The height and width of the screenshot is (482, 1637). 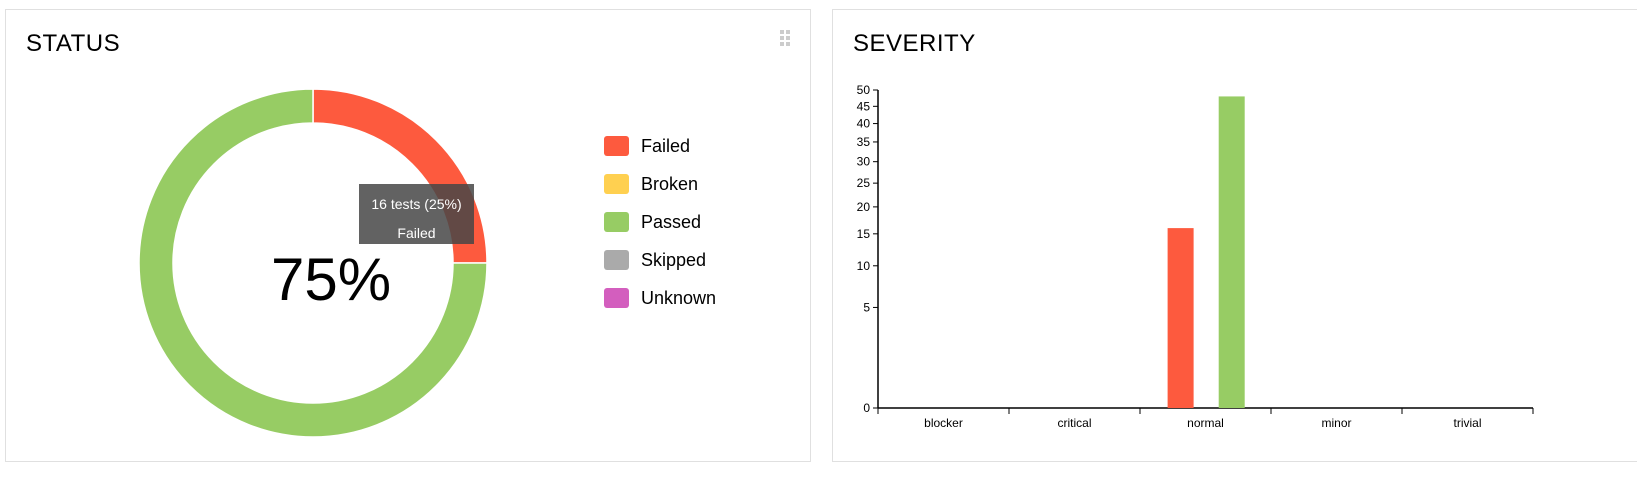 What do you see at coordinates (914, 43) in the screenshot?
I see `severity-title: SEVERITY` at bounding box center [914, 43].